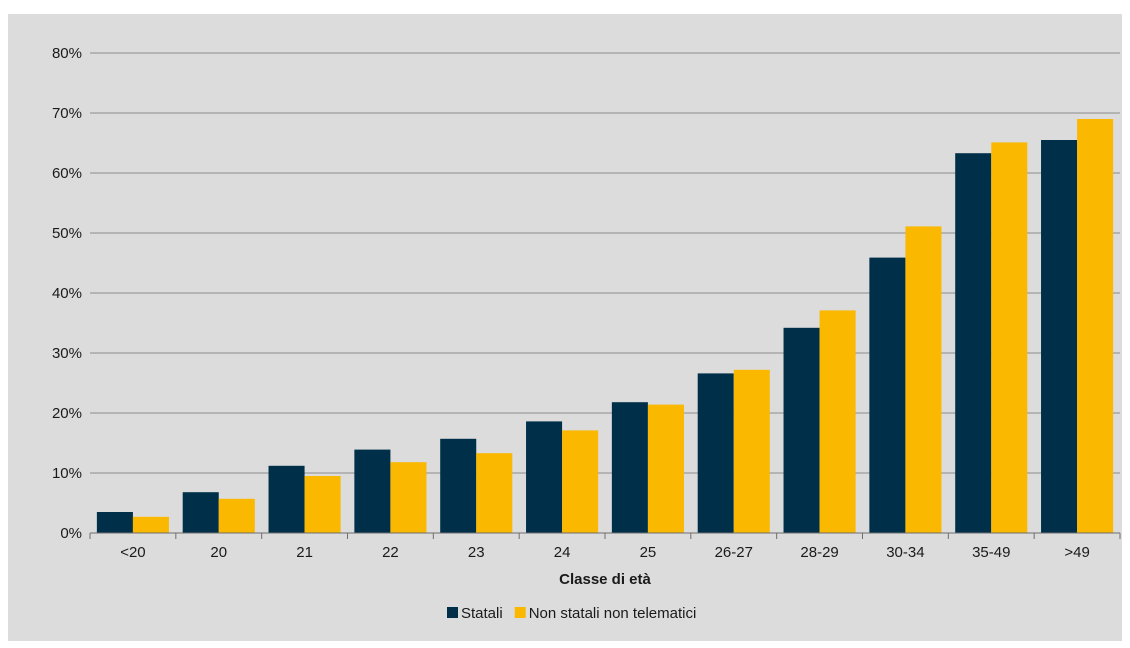  Describe the element at coordinates (67, 353) in the screenshot. I see `y-tick-label: 30%` at that location.